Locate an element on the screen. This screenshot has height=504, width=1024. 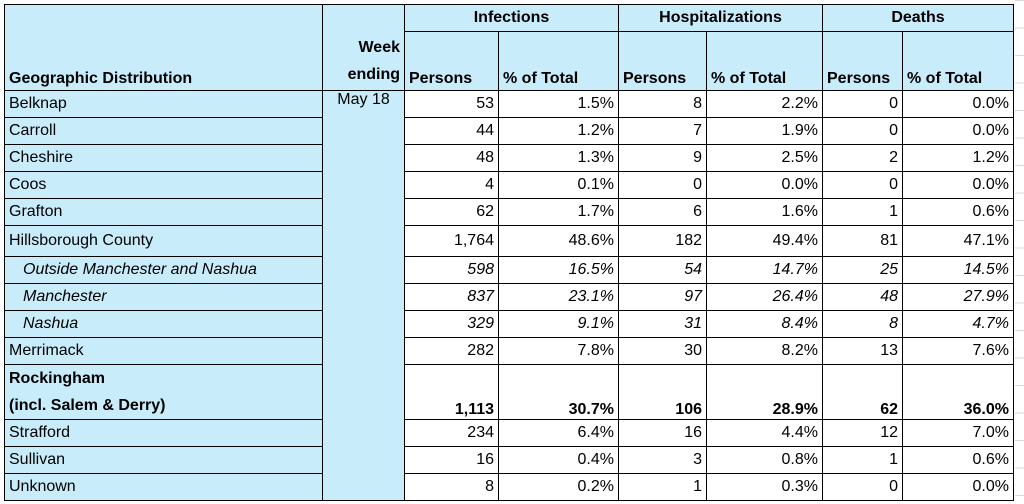
infections-pct: 1.3% is located at coordinates (558, 158).